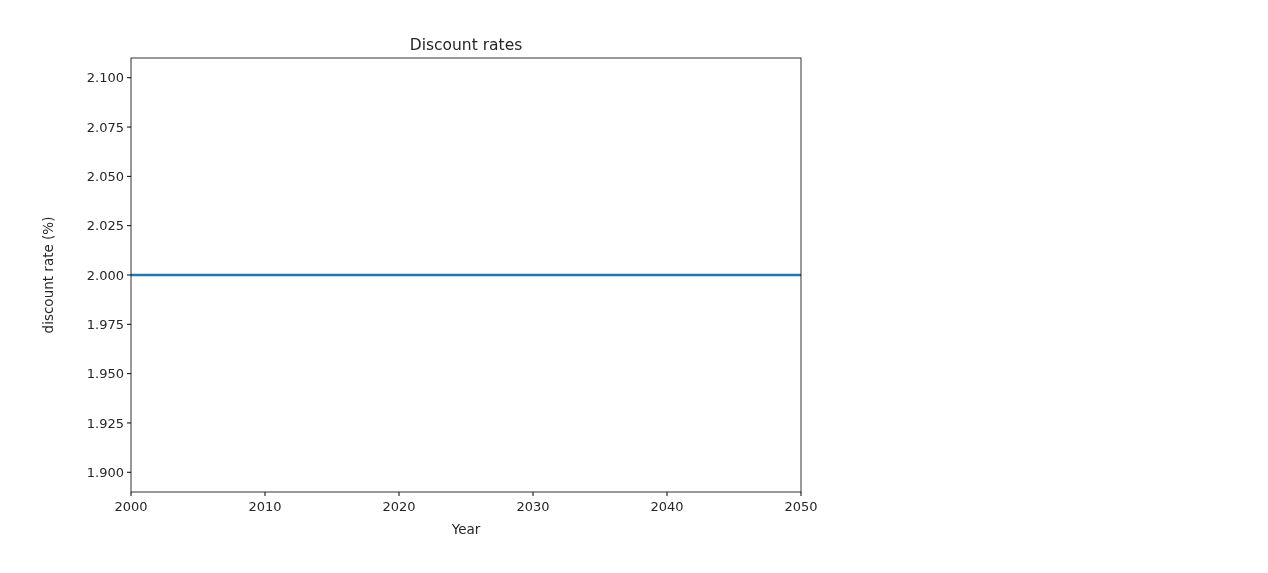 This screenshot has height=573, width=1268. I want to click on x-tick-label: 2000, so click(131, 506).